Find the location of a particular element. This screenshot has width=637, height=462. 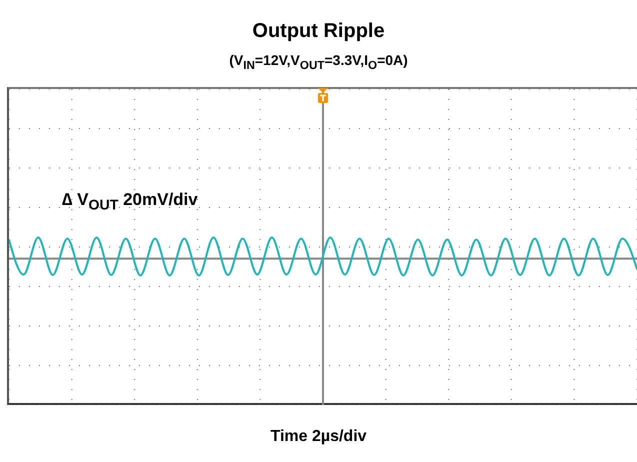

text: ∆ V$_{OUT}$ 20mV/div is located at coordinates (130, 202).